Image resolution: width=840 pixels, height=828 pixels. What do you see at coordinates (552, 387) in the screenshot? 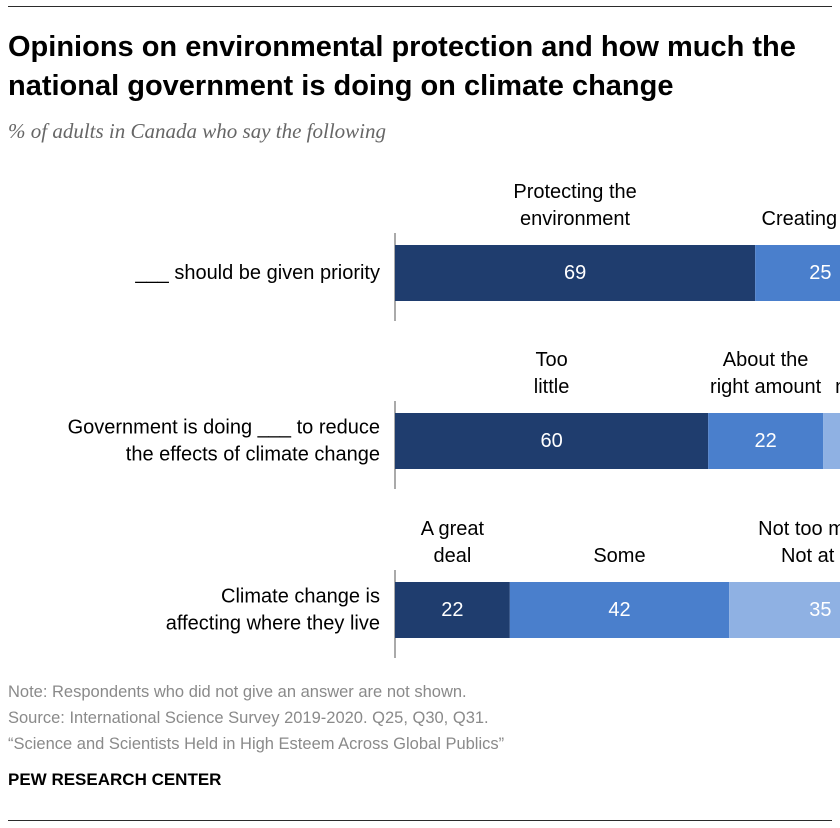
I see `segment-category-label: little` at bounding box center [552, 387].